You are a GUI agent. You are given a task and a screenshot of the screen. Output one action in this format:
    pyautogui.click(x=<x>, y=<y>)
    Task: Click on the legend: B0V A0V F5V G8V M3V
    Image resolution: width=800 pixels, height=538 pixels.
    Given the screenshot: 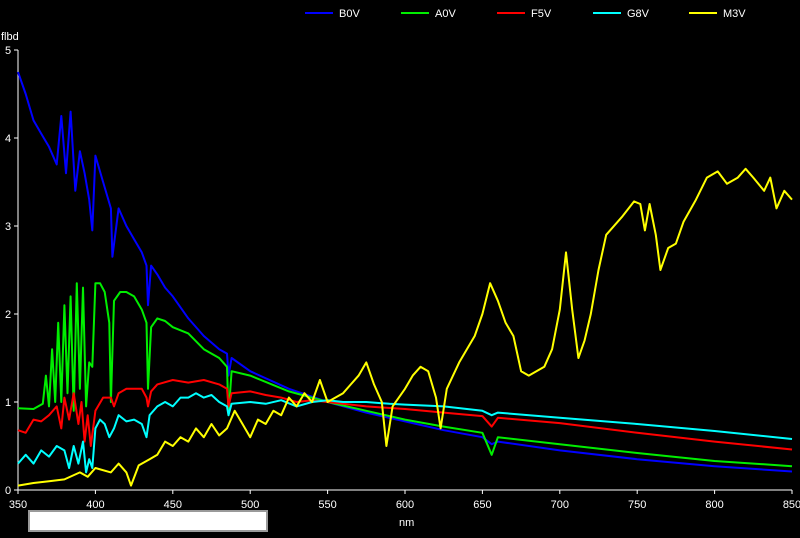 What is the action you would take?
    pyautogui.click(x=525, y=14)
    